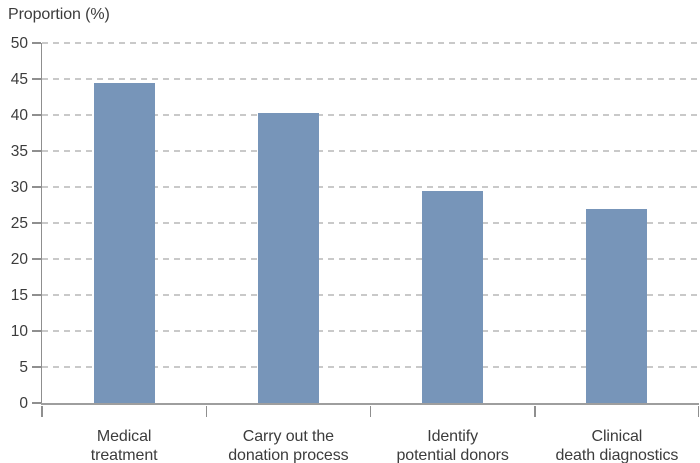 This screenshot has width=700, height=463. I want to click on y-tick-label: 15, so click(19, 295).